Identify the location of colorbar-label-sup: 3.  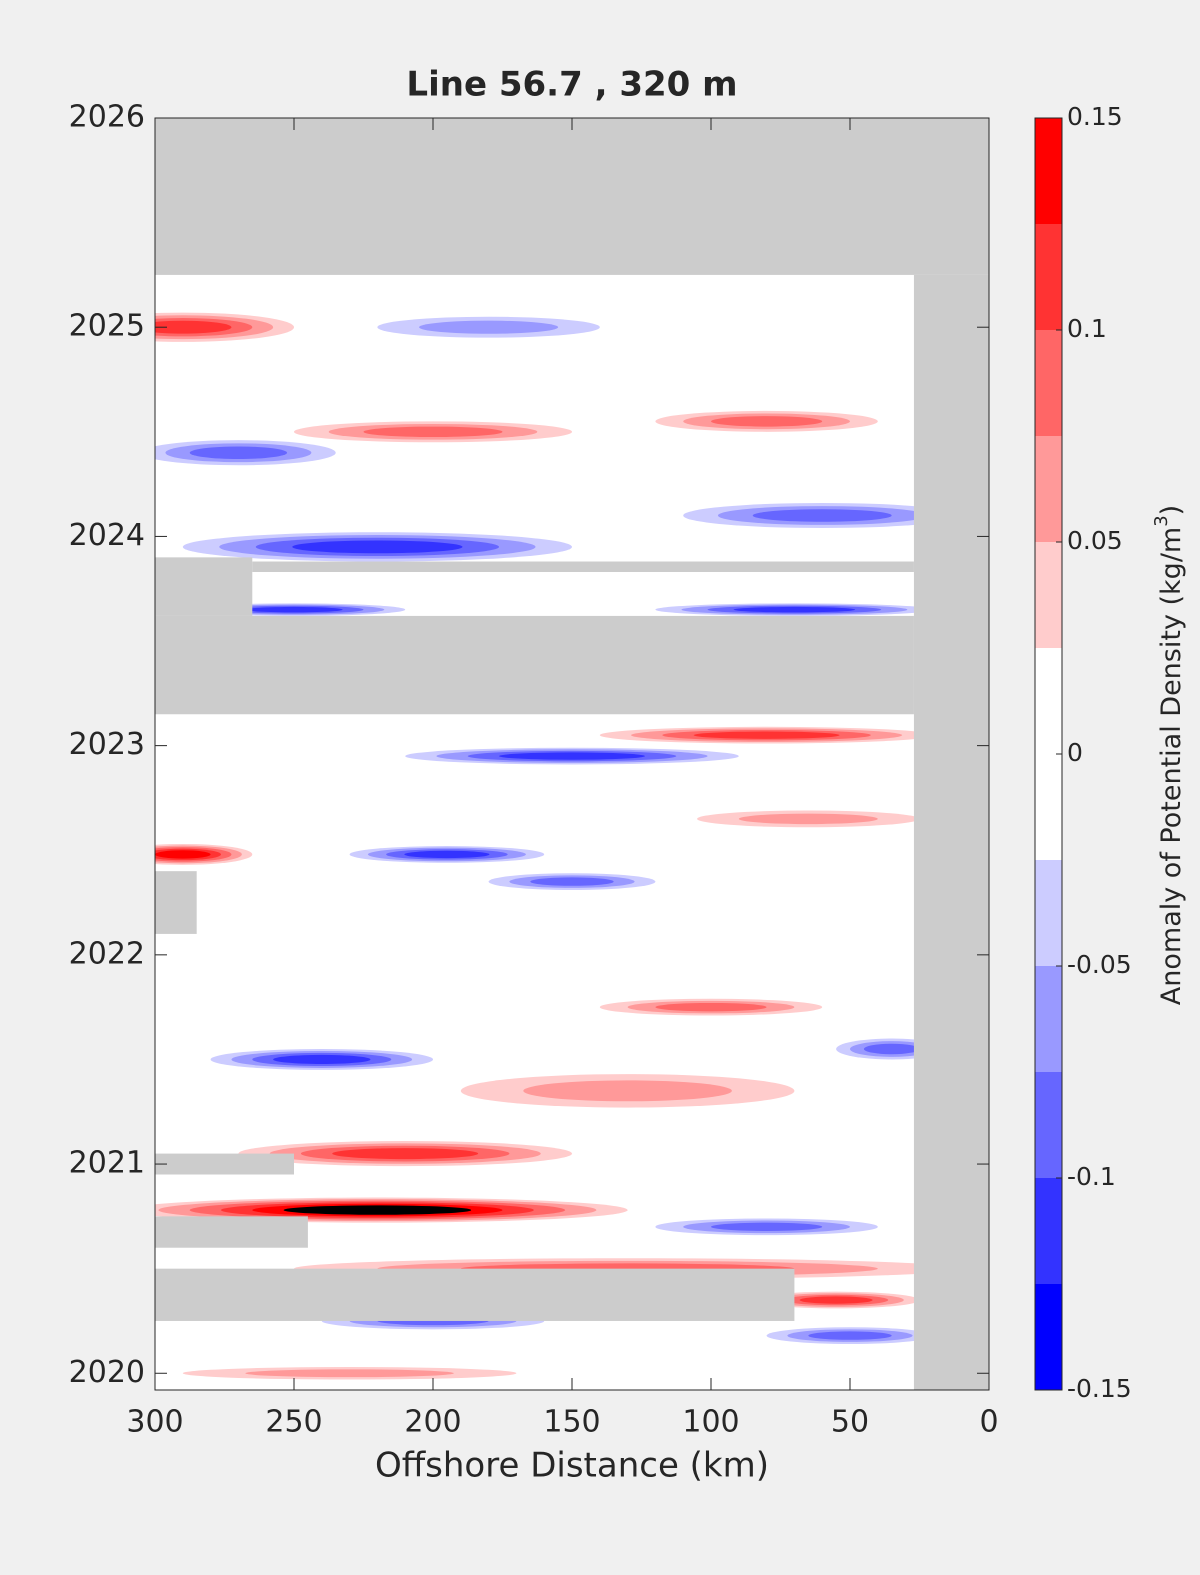
(1161, 520).